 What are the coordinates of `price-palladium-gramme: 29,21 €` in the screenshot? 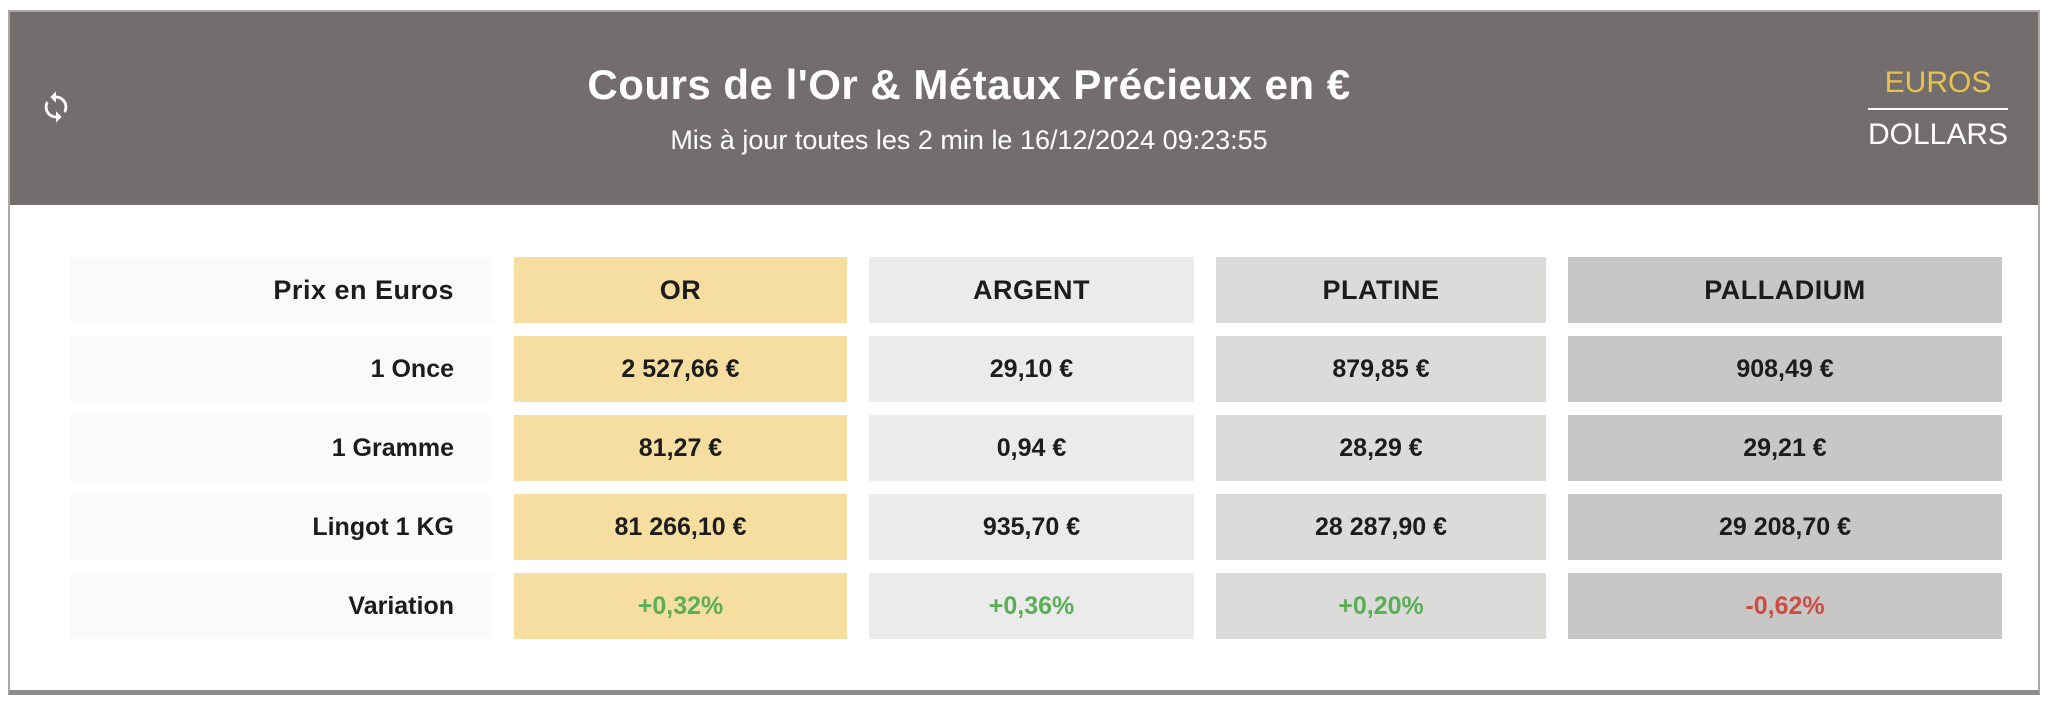 It's located at (1785, 448).